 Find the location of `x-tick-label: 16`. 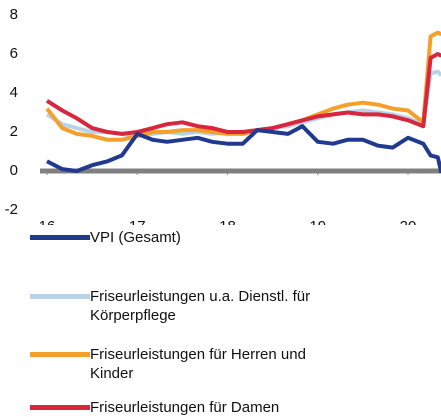

x-tick-label: 16 is located at coordinates (47, 221).